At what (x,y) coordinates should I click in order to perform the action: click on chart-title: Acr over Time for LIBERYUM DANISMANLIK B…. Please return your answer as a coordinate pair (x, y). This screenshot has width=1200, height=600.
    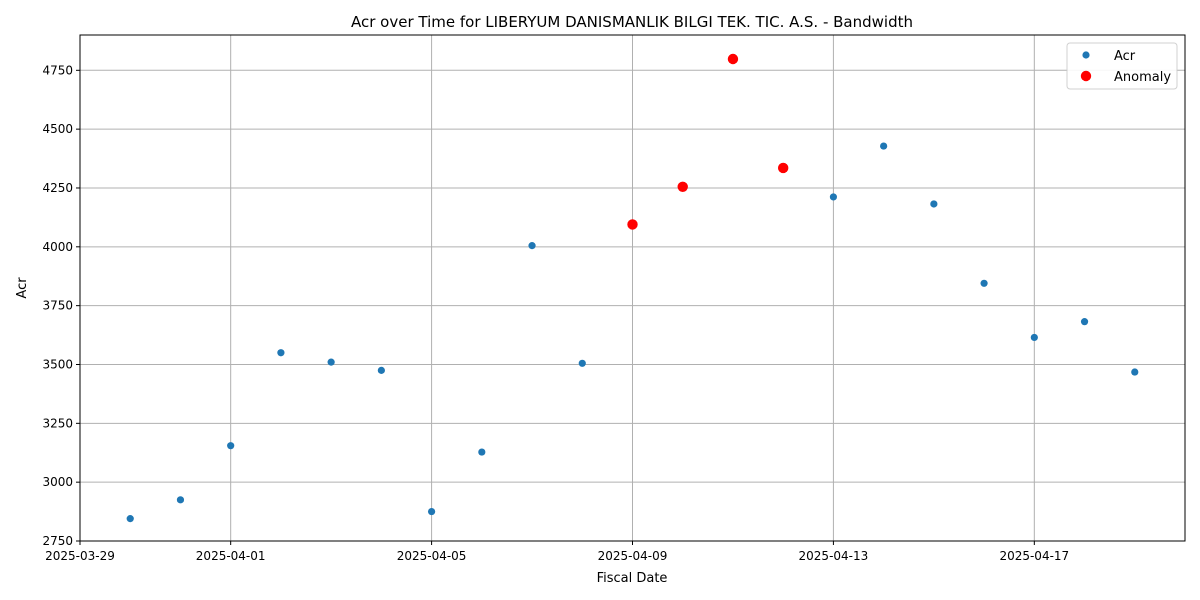
    Looking at the image, I should click on (632, 22).